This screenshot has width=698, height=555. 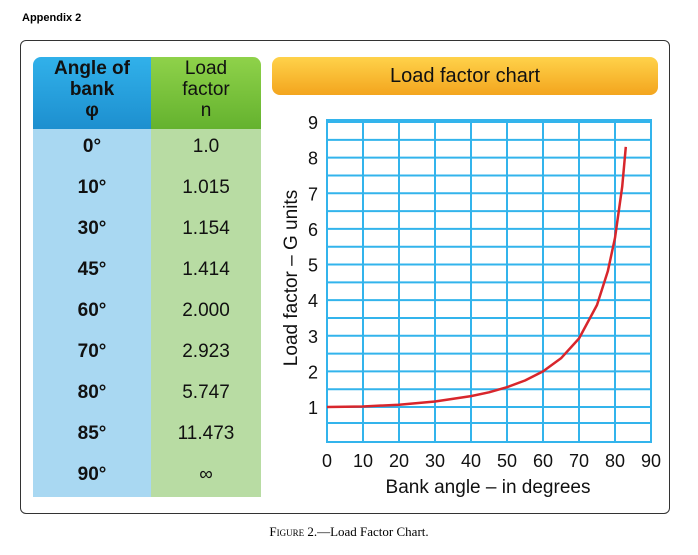 What do you see at coordinates (615, 461) in the screenshot?
I see `x-tick-label: 80` at bounding box center [615, 461].